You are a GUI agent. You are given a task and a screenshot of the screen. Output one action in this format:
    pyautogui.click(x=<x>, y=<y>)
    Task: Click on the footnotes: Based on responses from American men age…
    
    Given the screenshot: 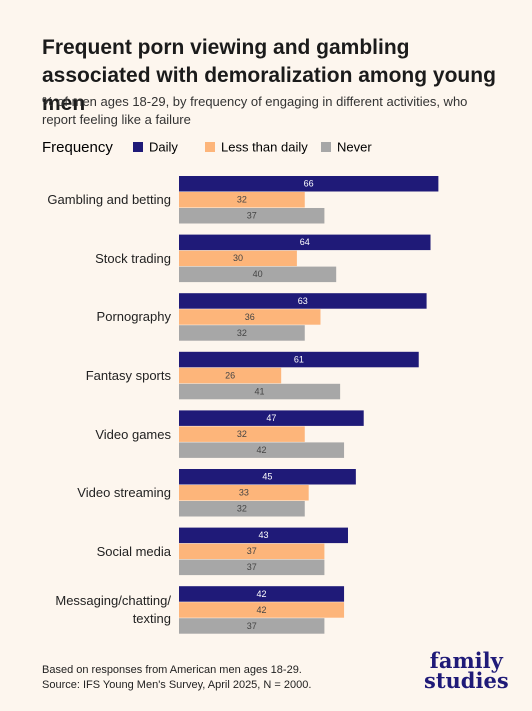 What is the action you would take?
    pyautogui.click(x=176, y=678)
    